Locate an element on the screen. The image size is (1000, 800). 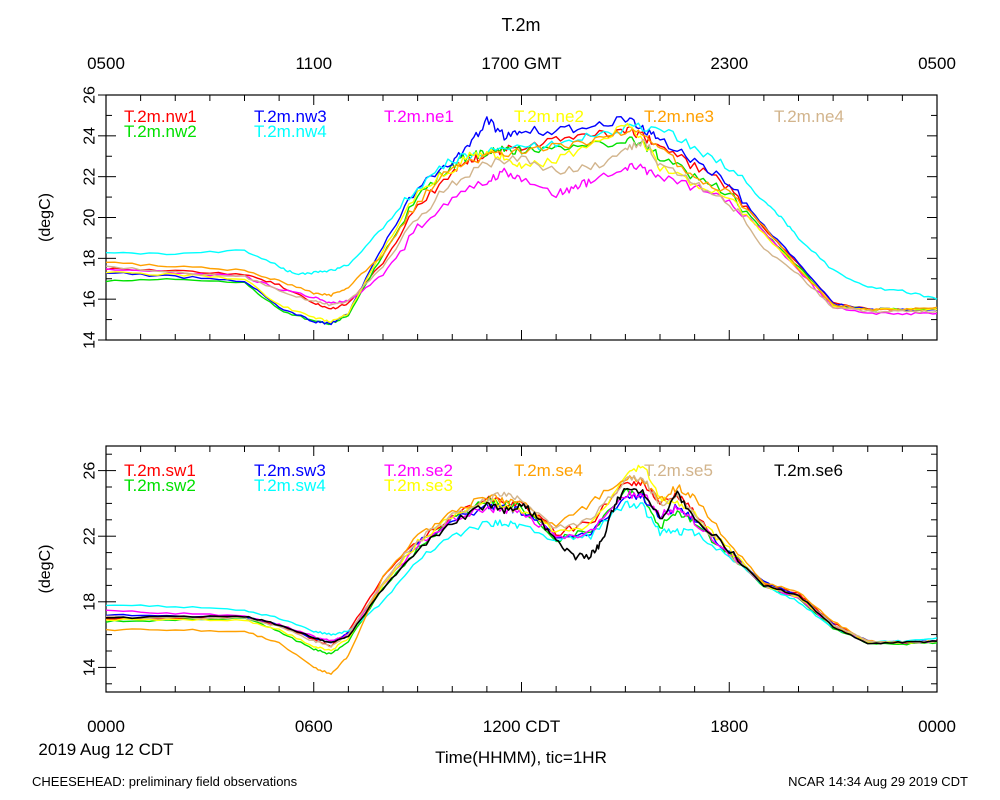
legend-entry: T.2m.ne1 is located at coordinates (419, 116).